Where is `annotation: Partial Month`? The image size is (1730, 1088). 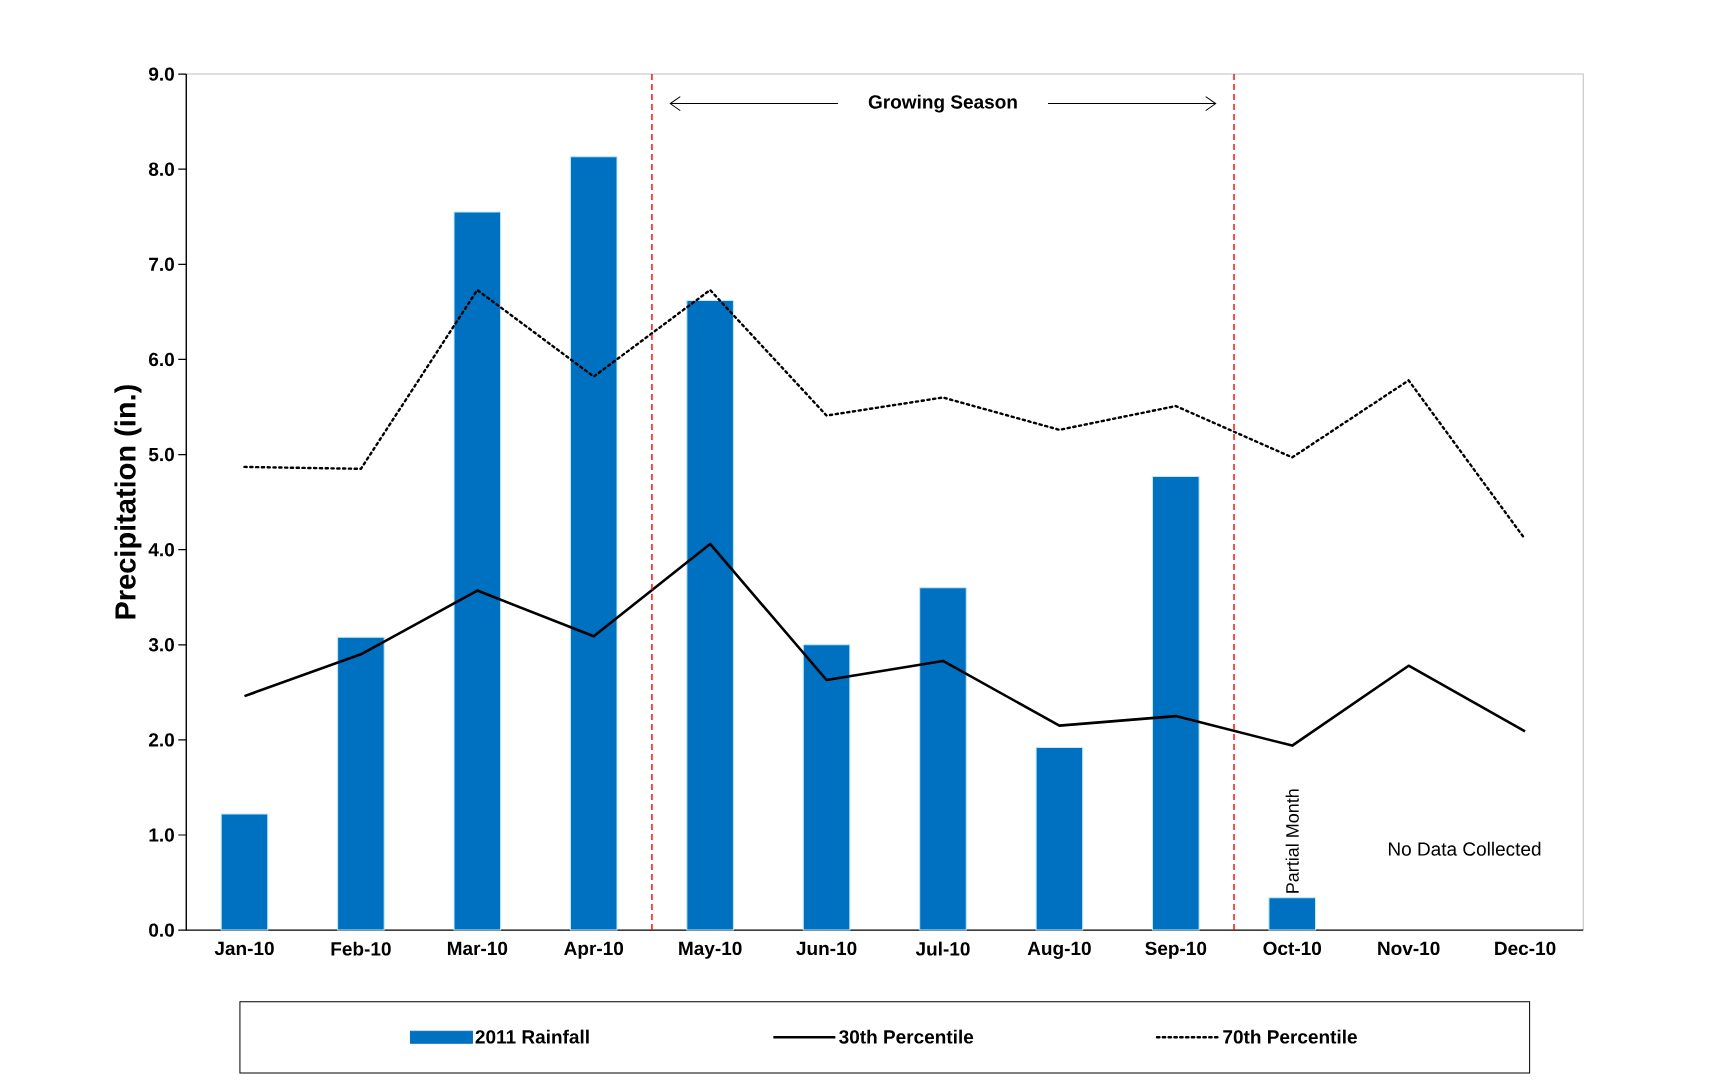 annotation: Partial Month is located at coordinates (1292, 841).